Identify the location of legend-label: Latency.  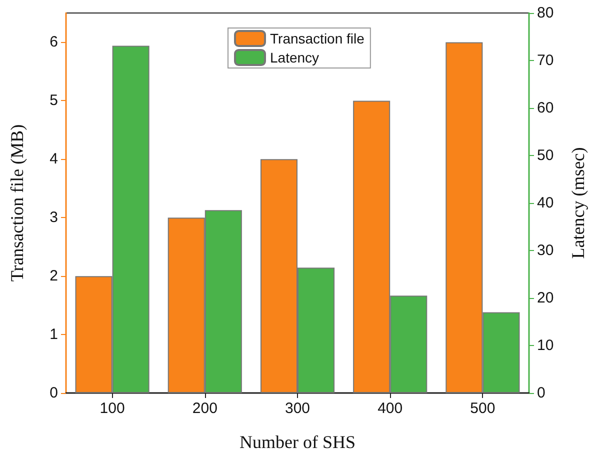
(295, 58).